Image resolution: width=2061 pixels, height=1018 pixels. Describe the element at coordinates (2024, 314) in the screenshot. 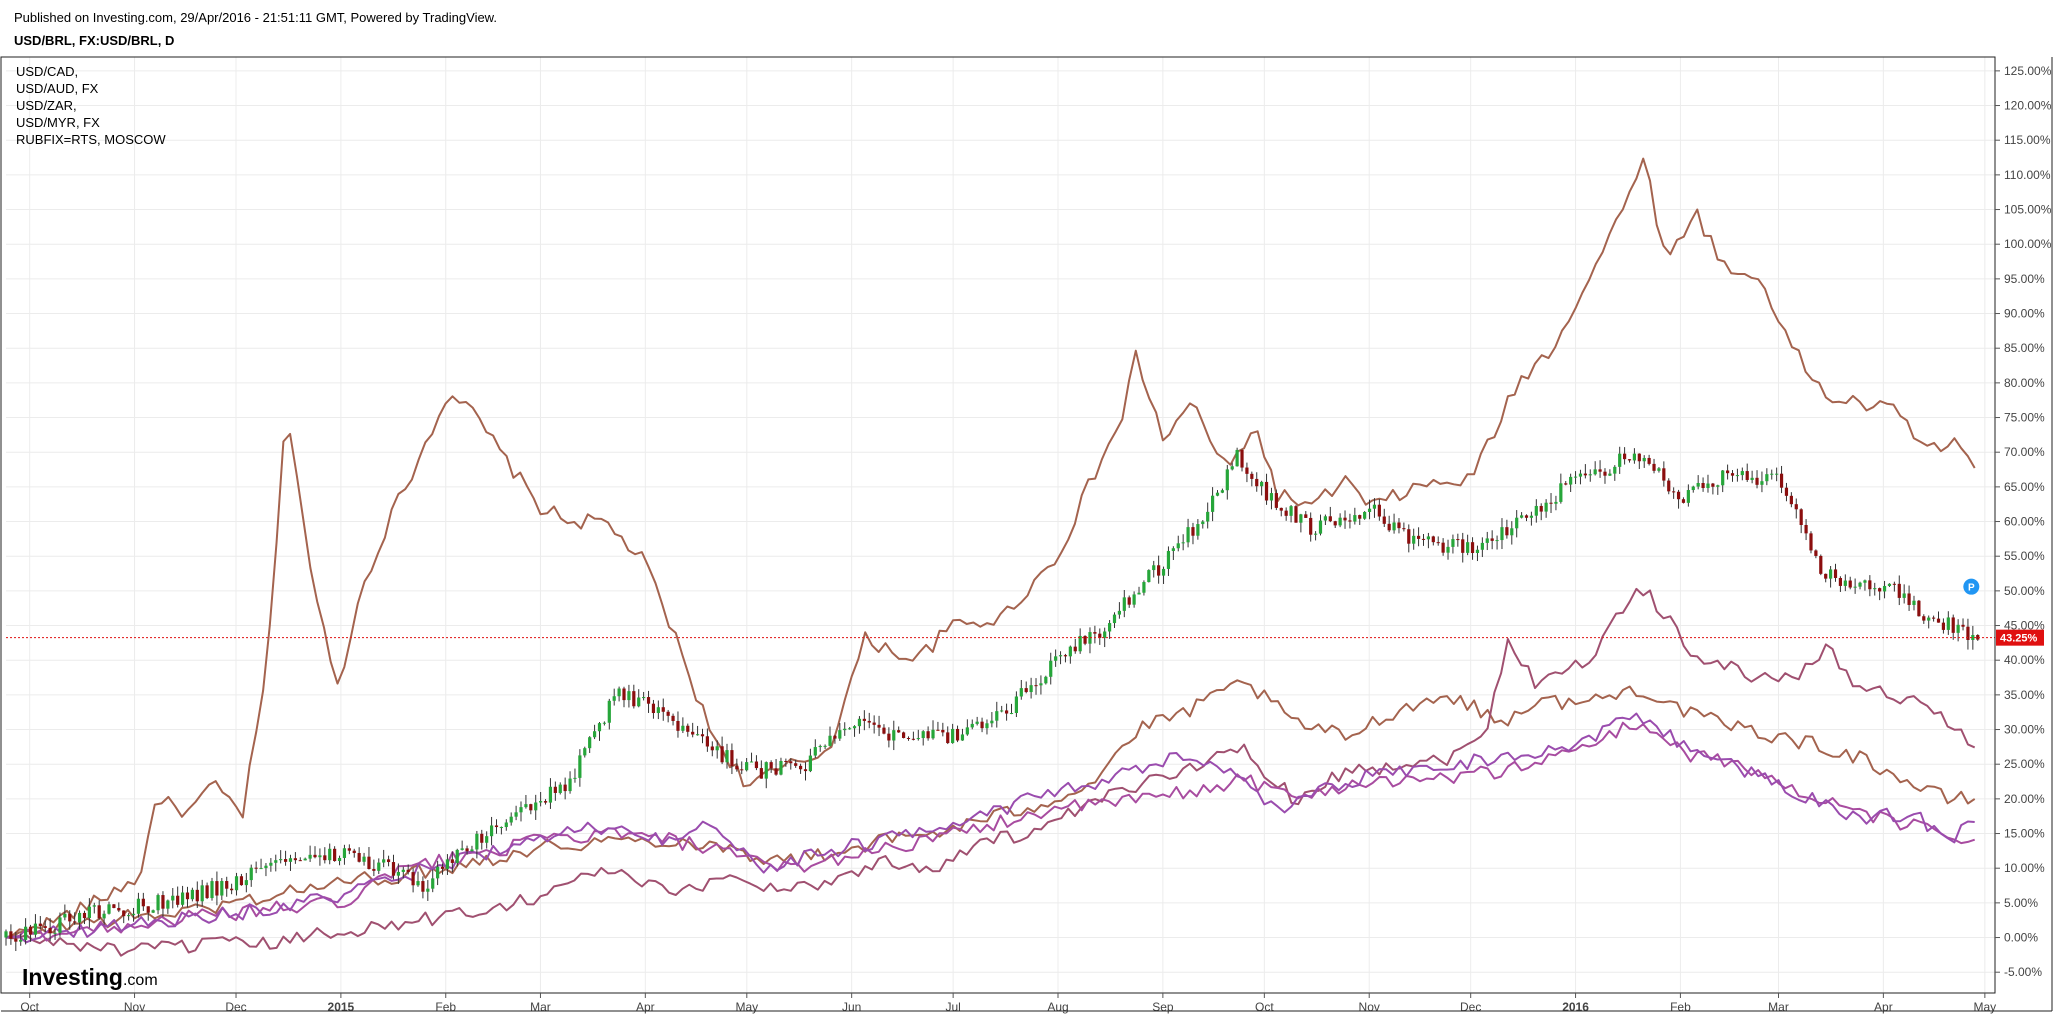

I see `y-tick-label: 90.00%` at that location.